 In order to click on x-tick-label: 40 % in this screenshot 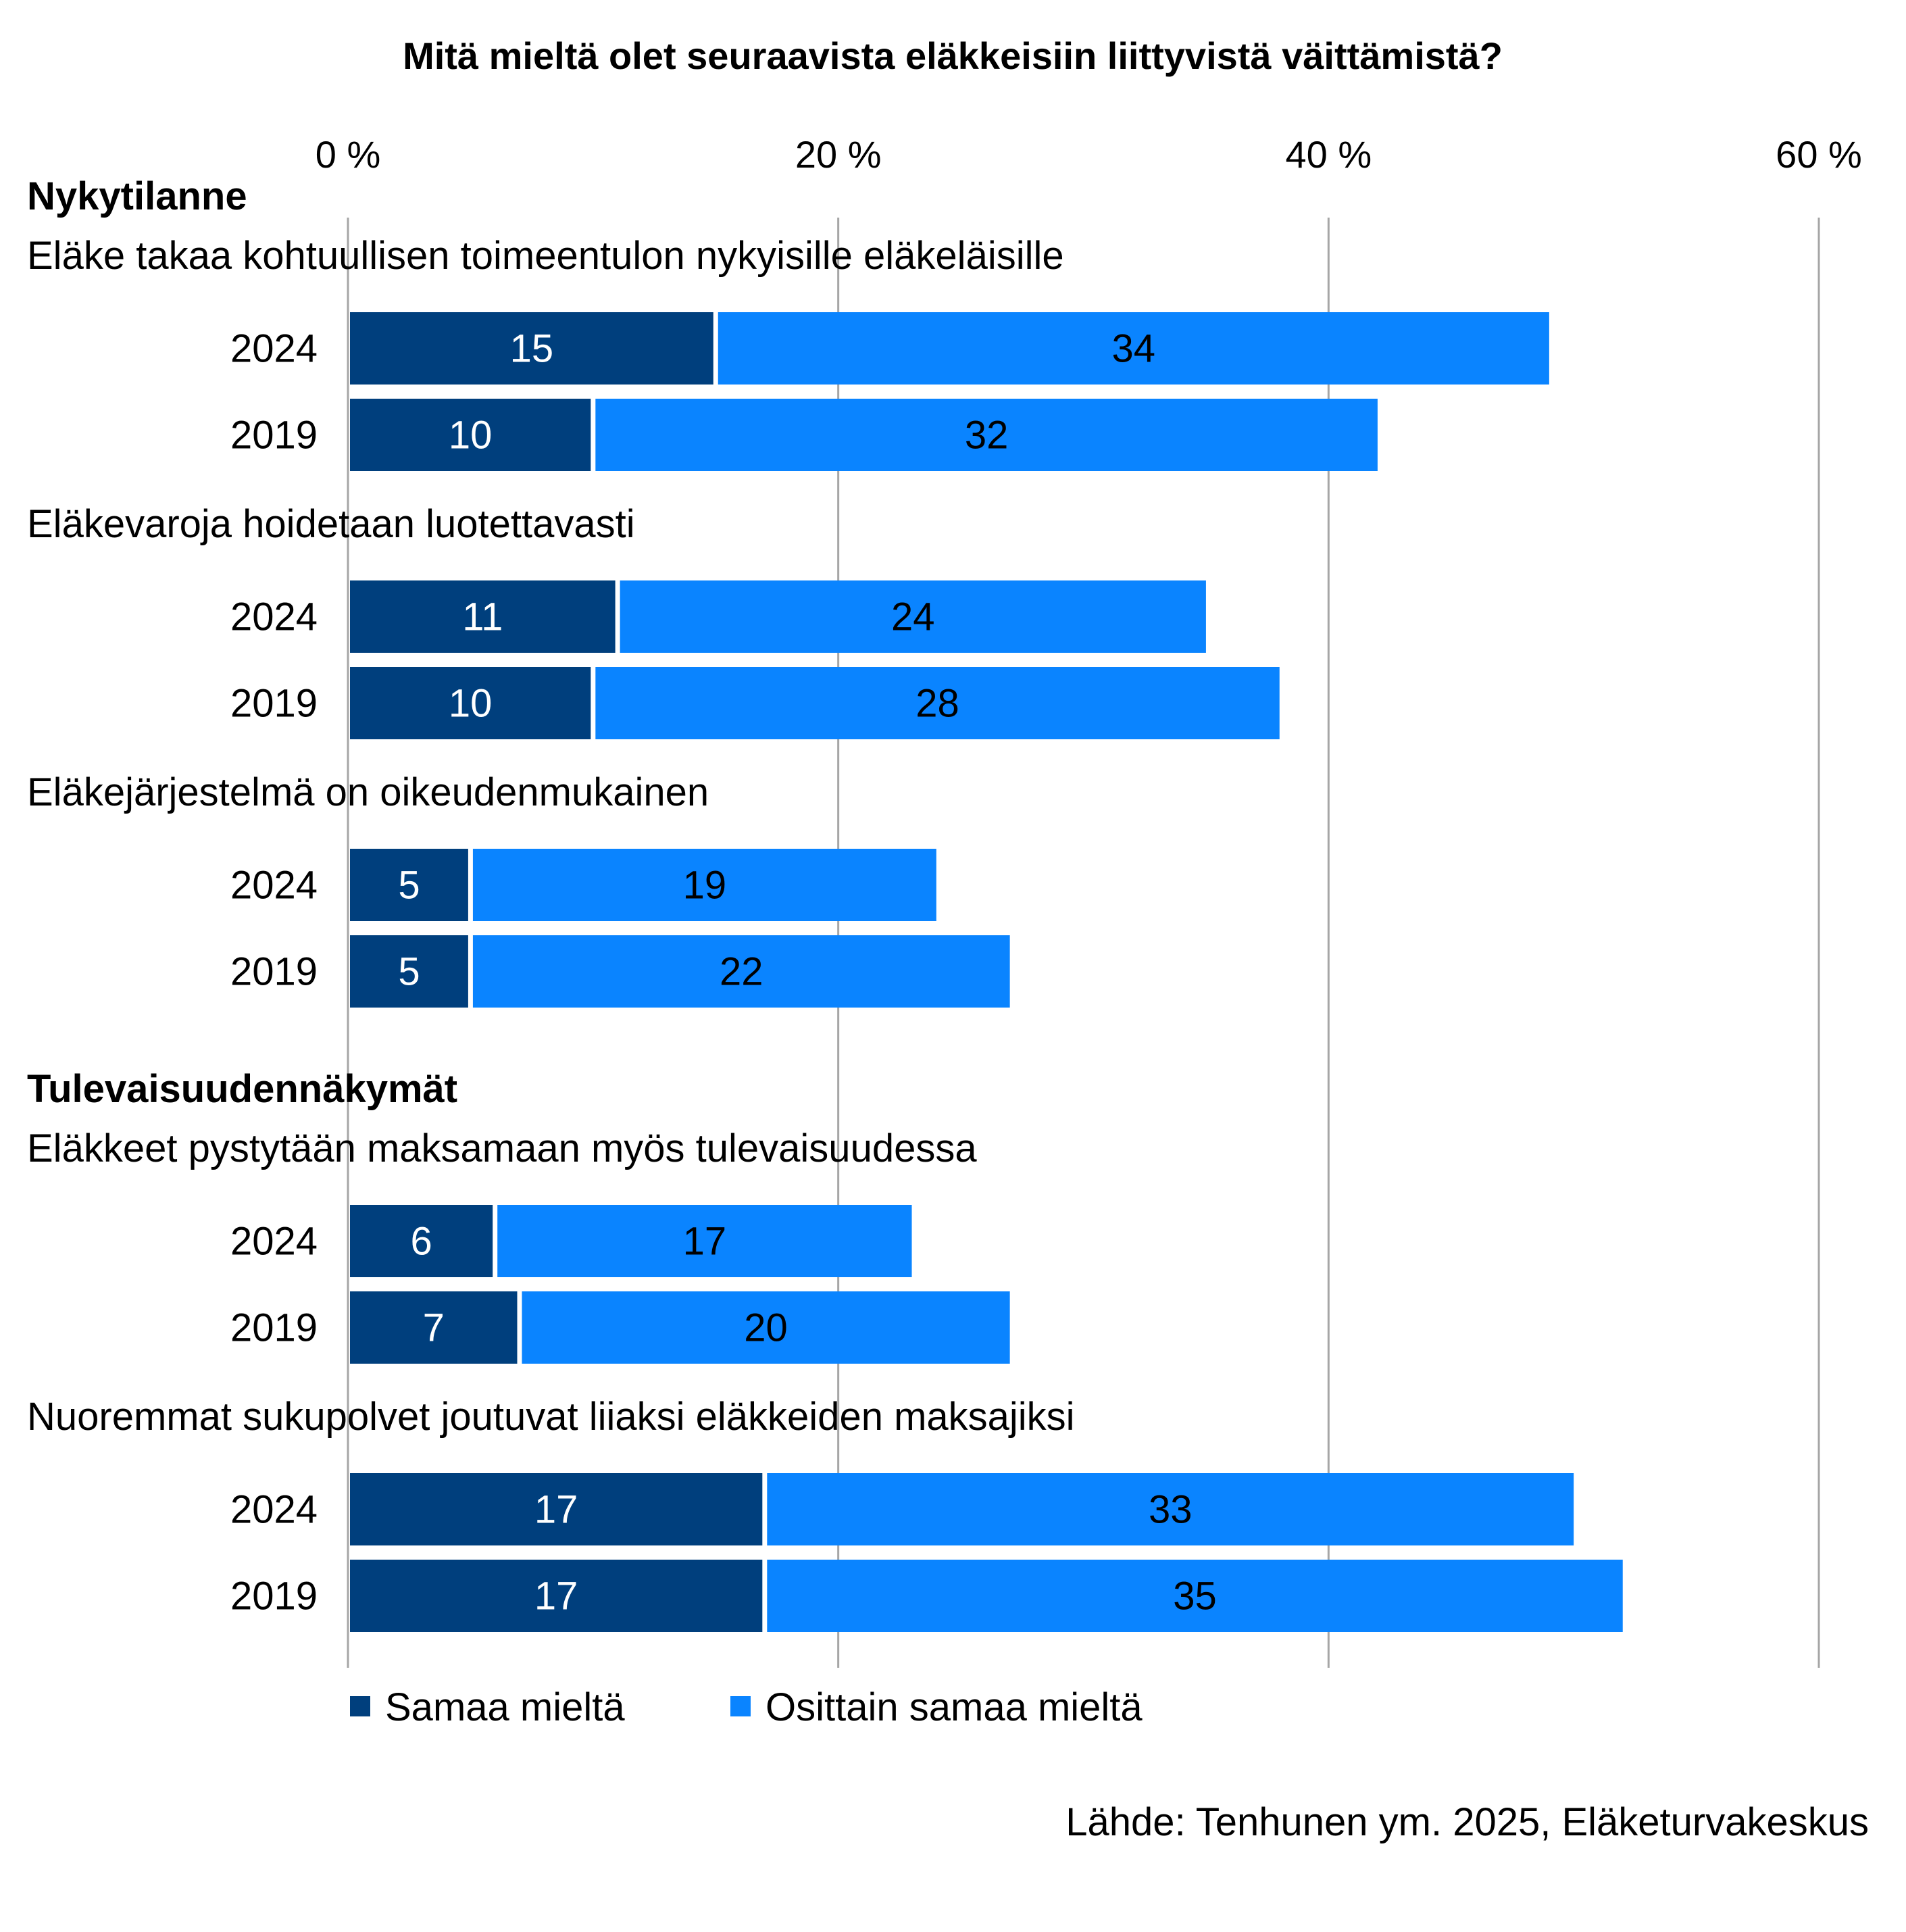, I will do `click(1329, 155)`.